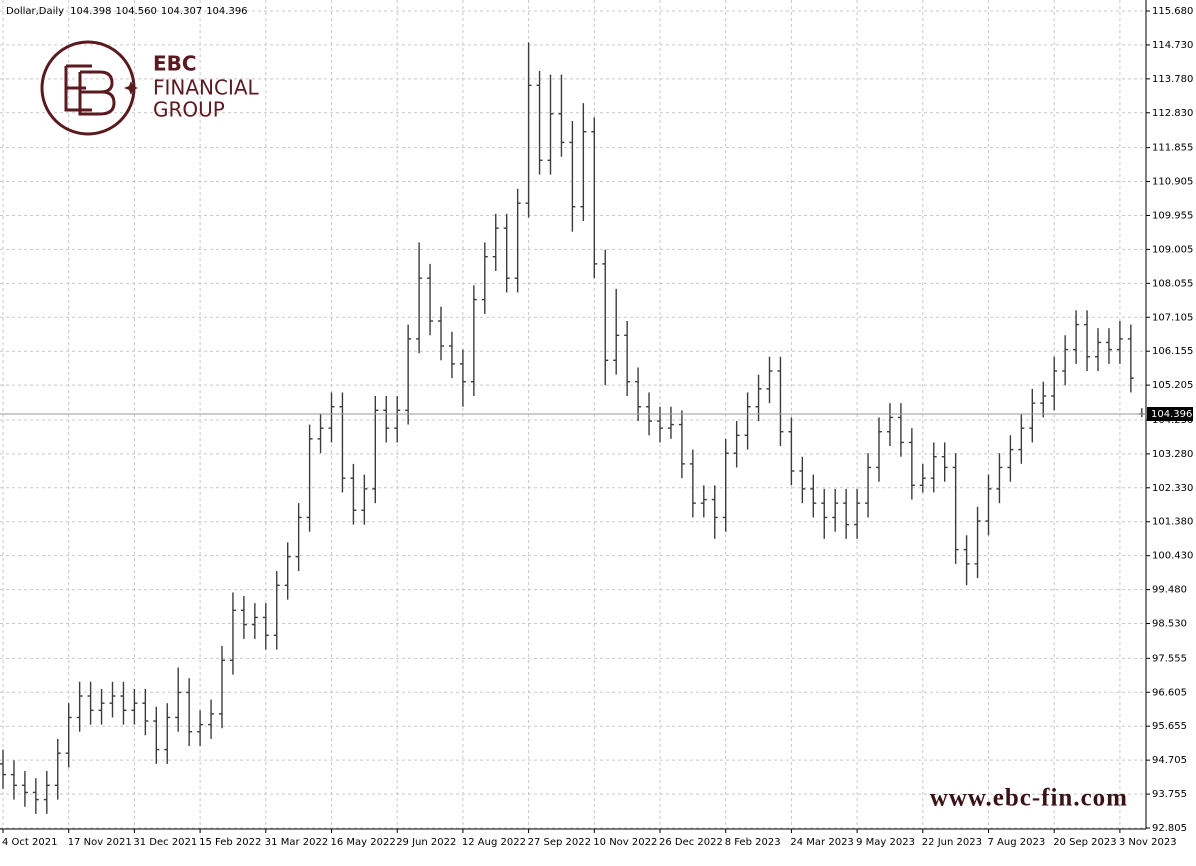  I want to click on price-box, so click(1170, 414).